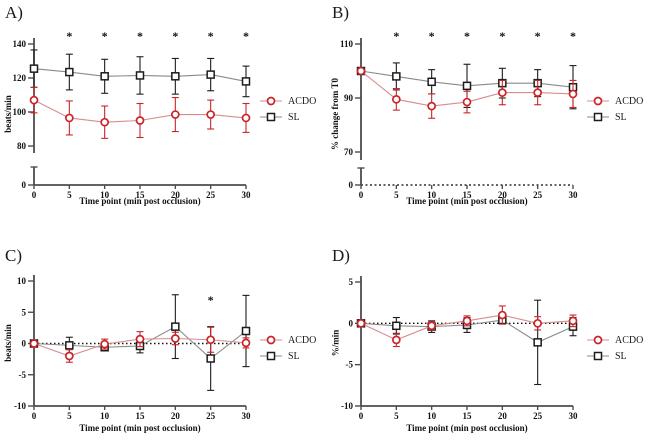 This screenshot has height=448, width=653. I want to click on legend-c: ACDO SL, so click(287, 350).